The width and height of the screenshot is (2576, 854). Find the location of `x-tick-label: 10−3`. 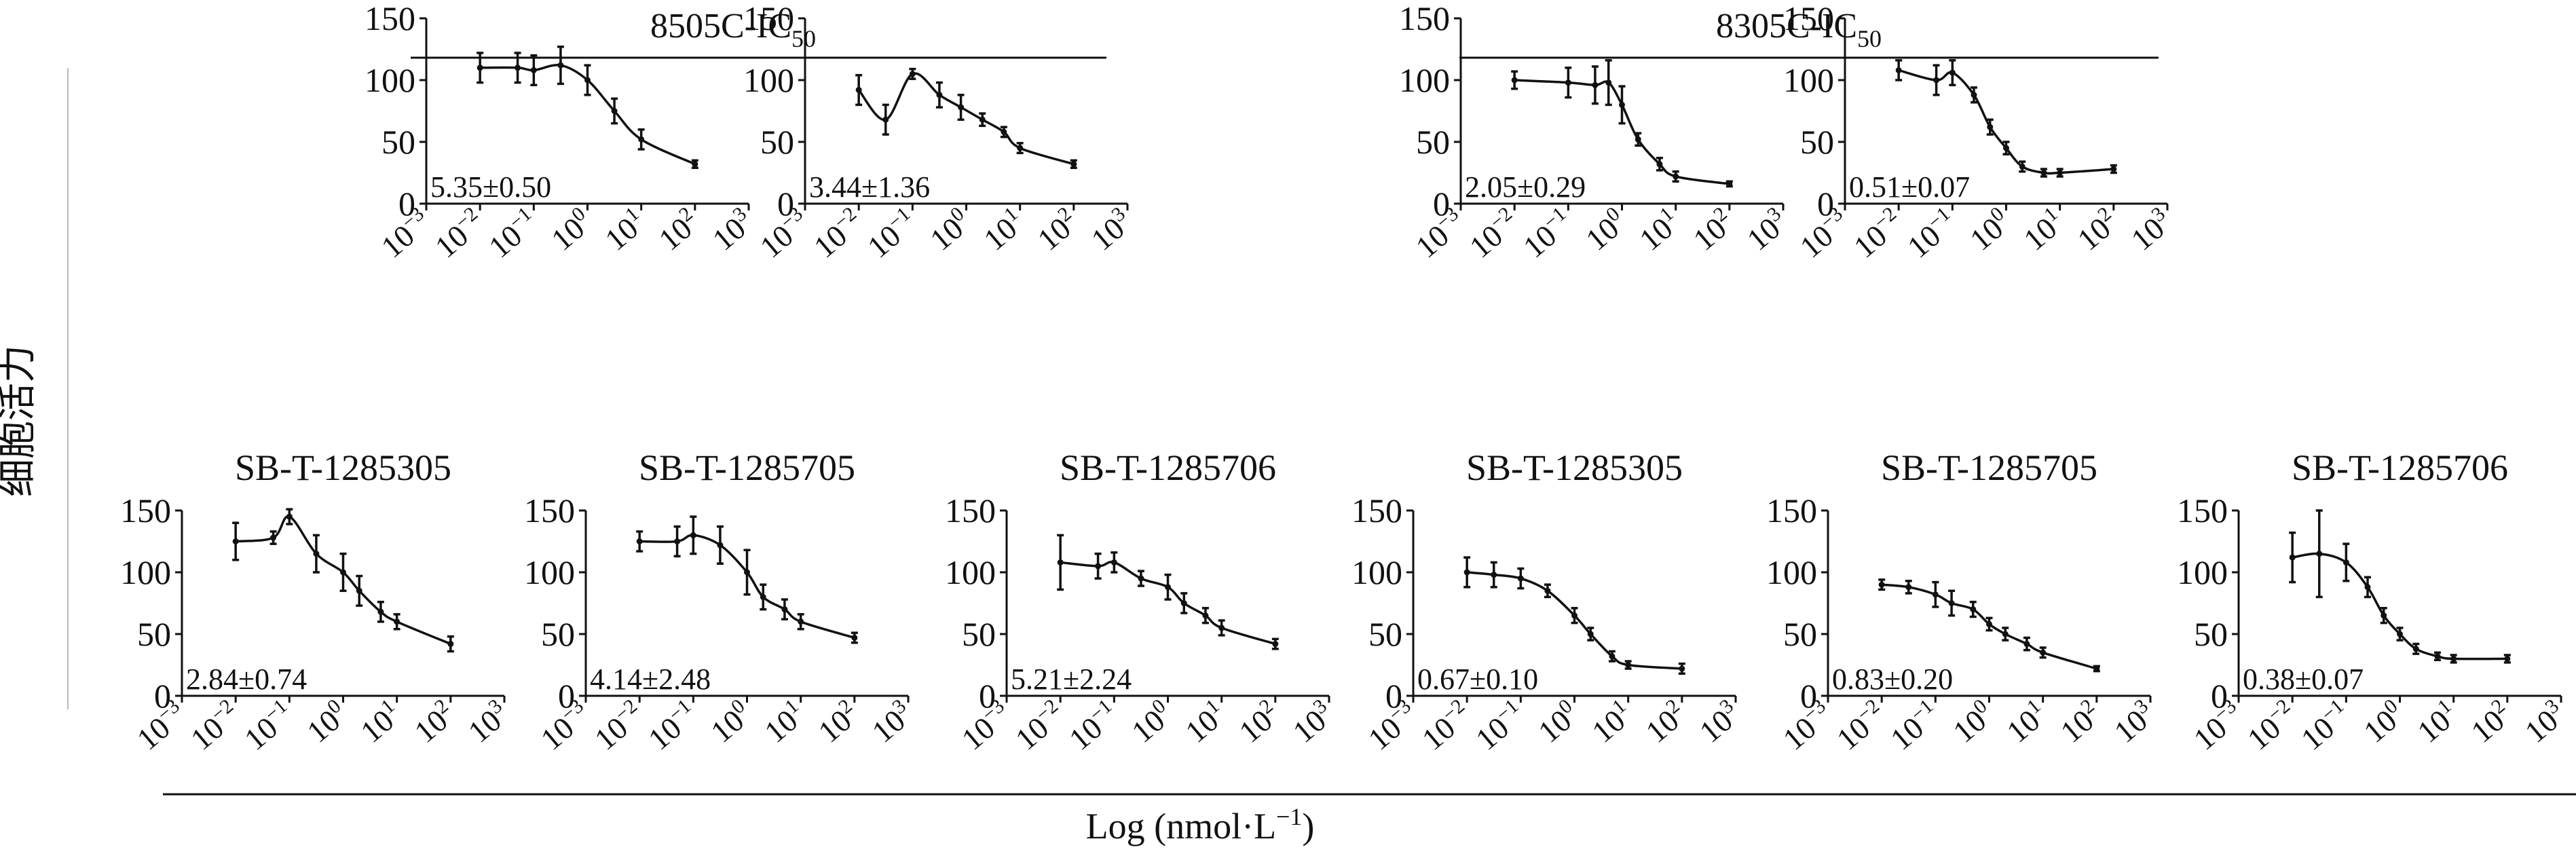

x-tick-label: 10−3 is located at coordinates (1392, 725).